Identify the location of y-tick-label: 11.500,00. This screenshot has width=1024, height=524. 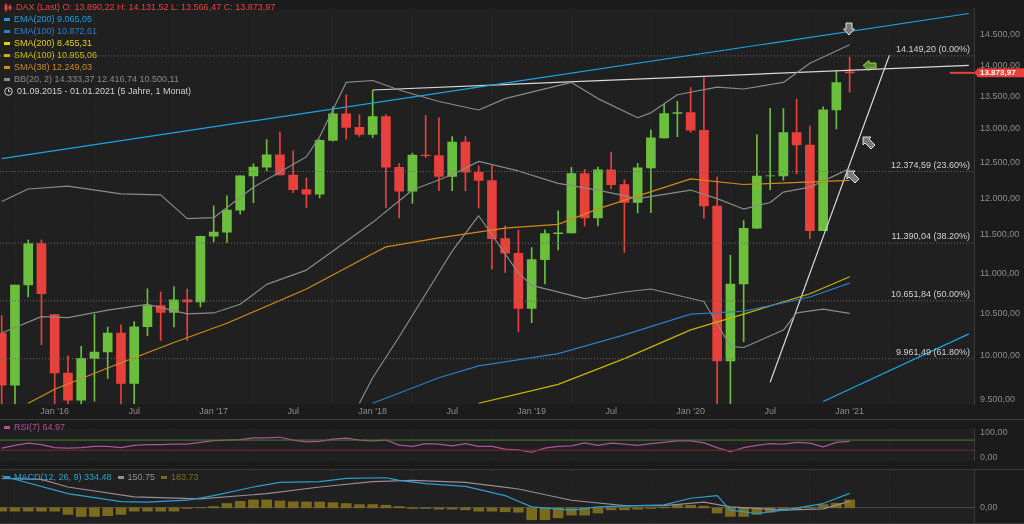
(1000, 234).